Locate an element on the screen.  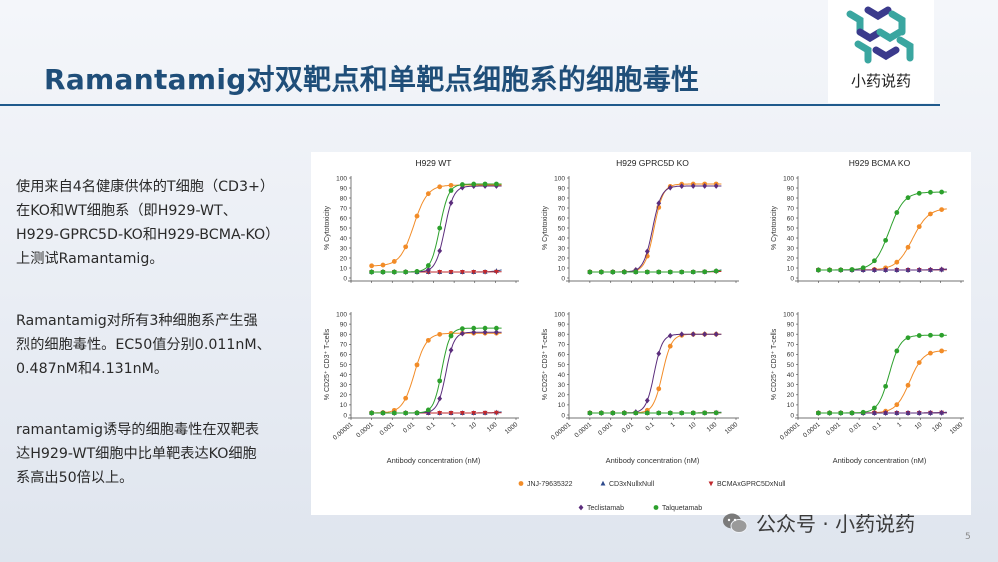
legend-marker is located at coordinates (581, 507).